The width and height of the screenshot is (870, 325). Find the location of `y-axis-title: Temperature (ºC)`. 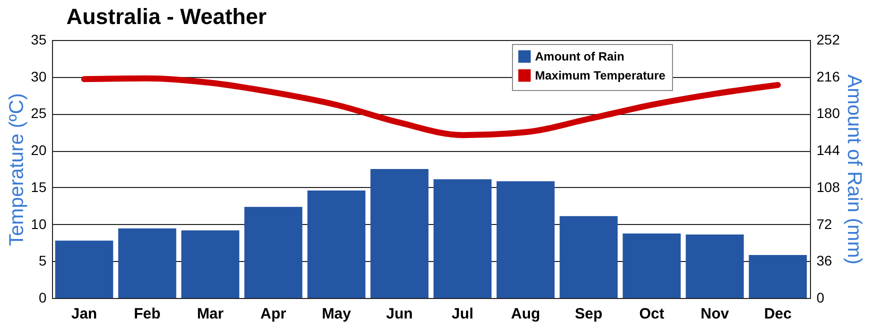

y-axis-title: Temperature (ºC) is located at coordinates (17, 169).